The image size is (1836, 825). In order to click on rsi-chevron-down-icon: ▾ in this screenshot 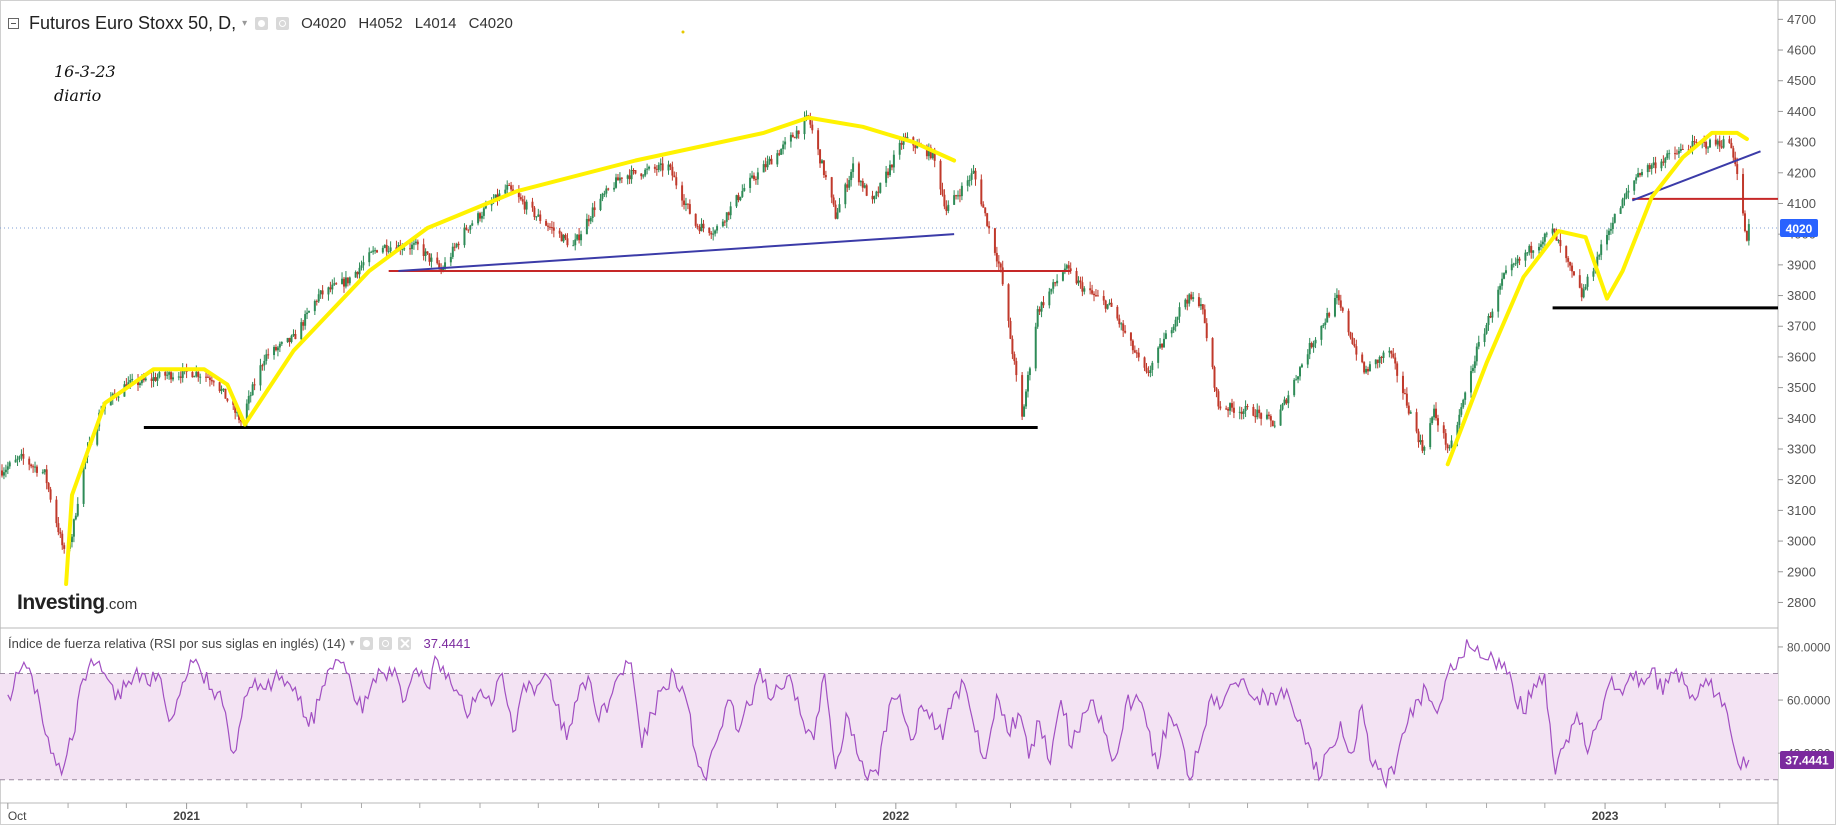, I will do `click(352, 643)`.